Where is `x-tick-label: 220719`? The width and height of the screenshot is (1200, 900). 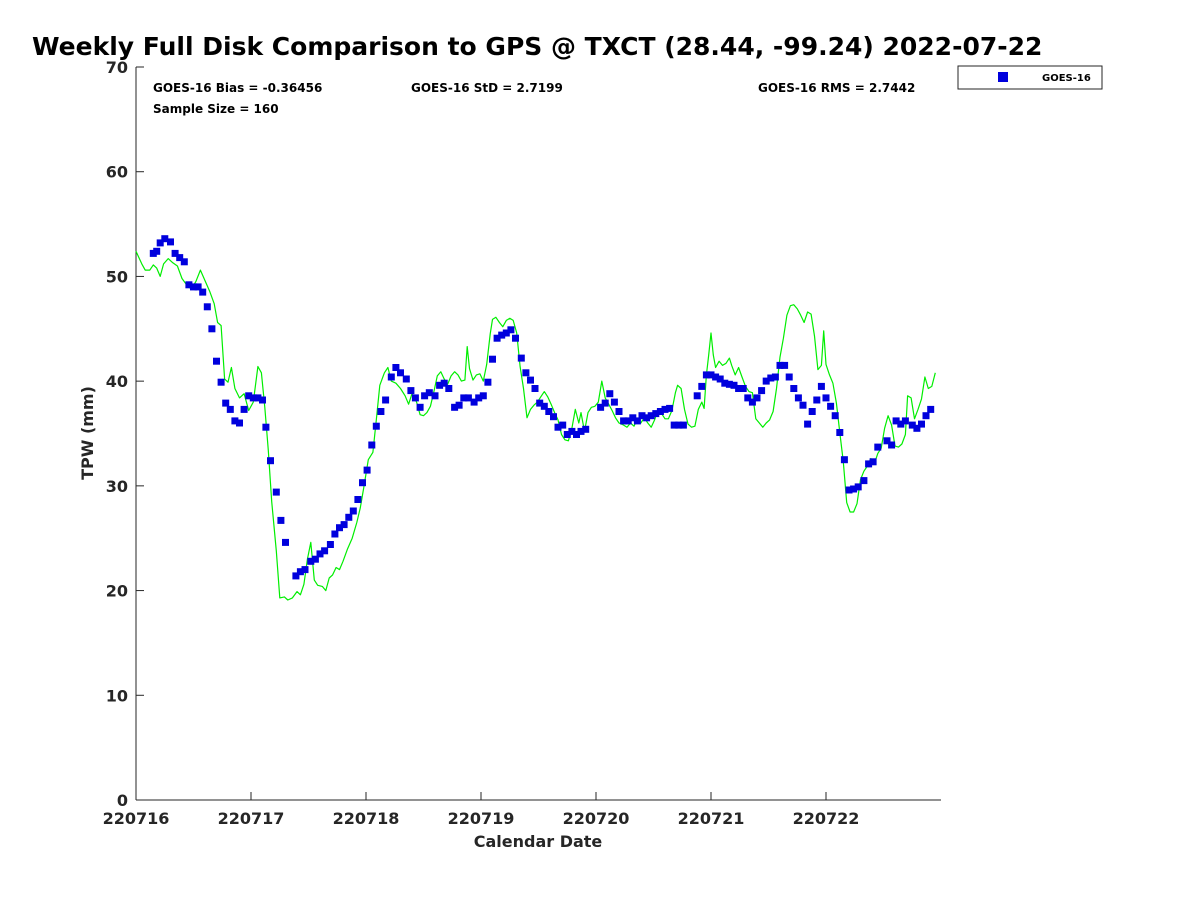 x-tick-label: 220719 is located at coordinates (481, 818).